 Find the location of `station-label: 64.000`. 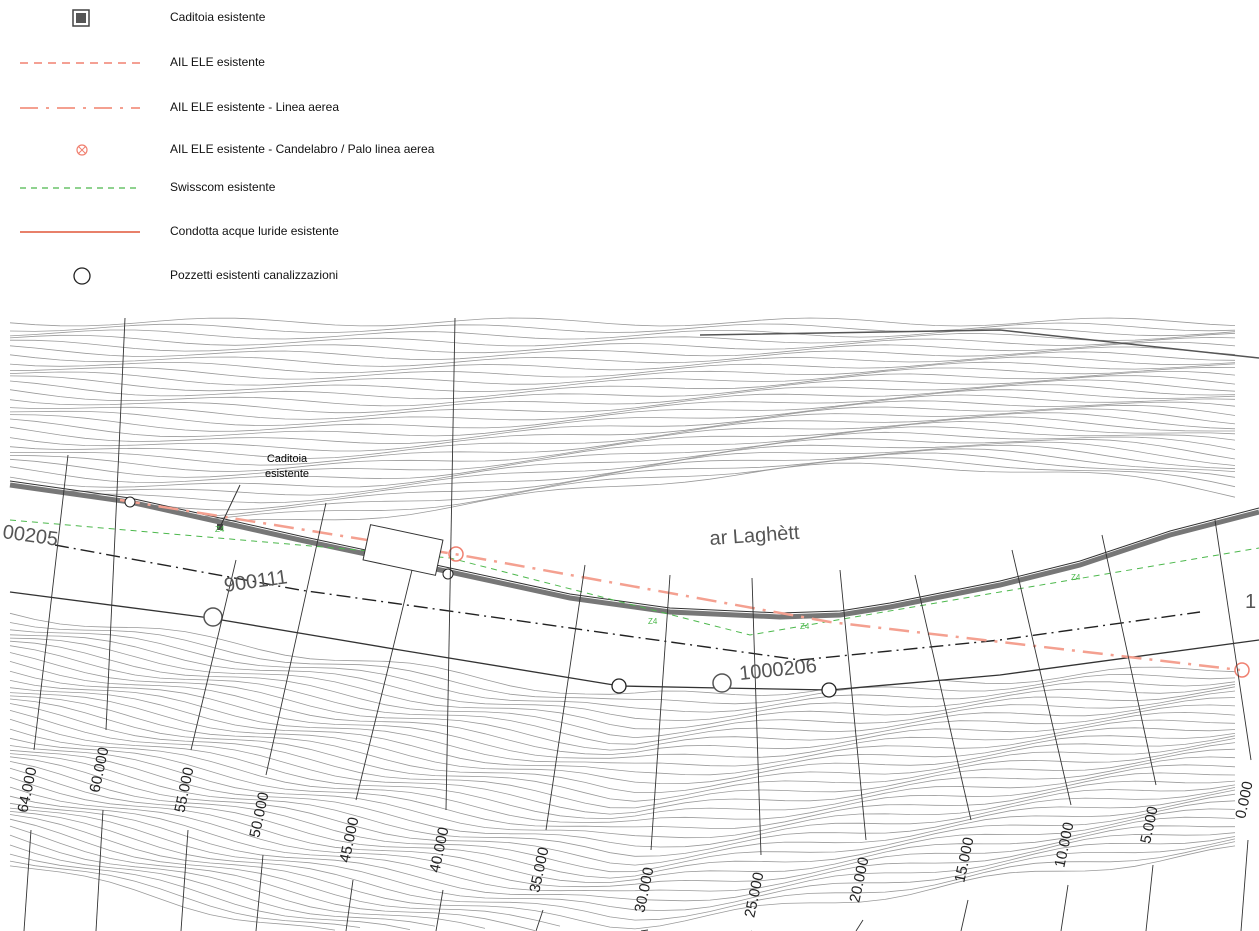

station-label: 64.000 is located at coordinates (27, 790).